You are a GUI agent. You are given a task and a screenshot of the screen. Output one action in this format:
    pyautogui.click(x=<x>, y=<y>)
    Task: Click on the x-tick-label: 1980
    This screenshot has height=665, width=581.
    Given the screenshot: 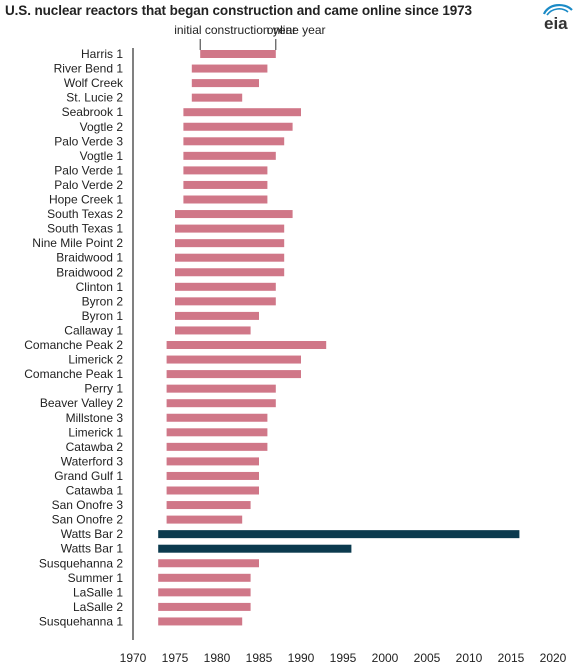 What is the action you would take?
    pyautogui.click(x=217, y=658)
    